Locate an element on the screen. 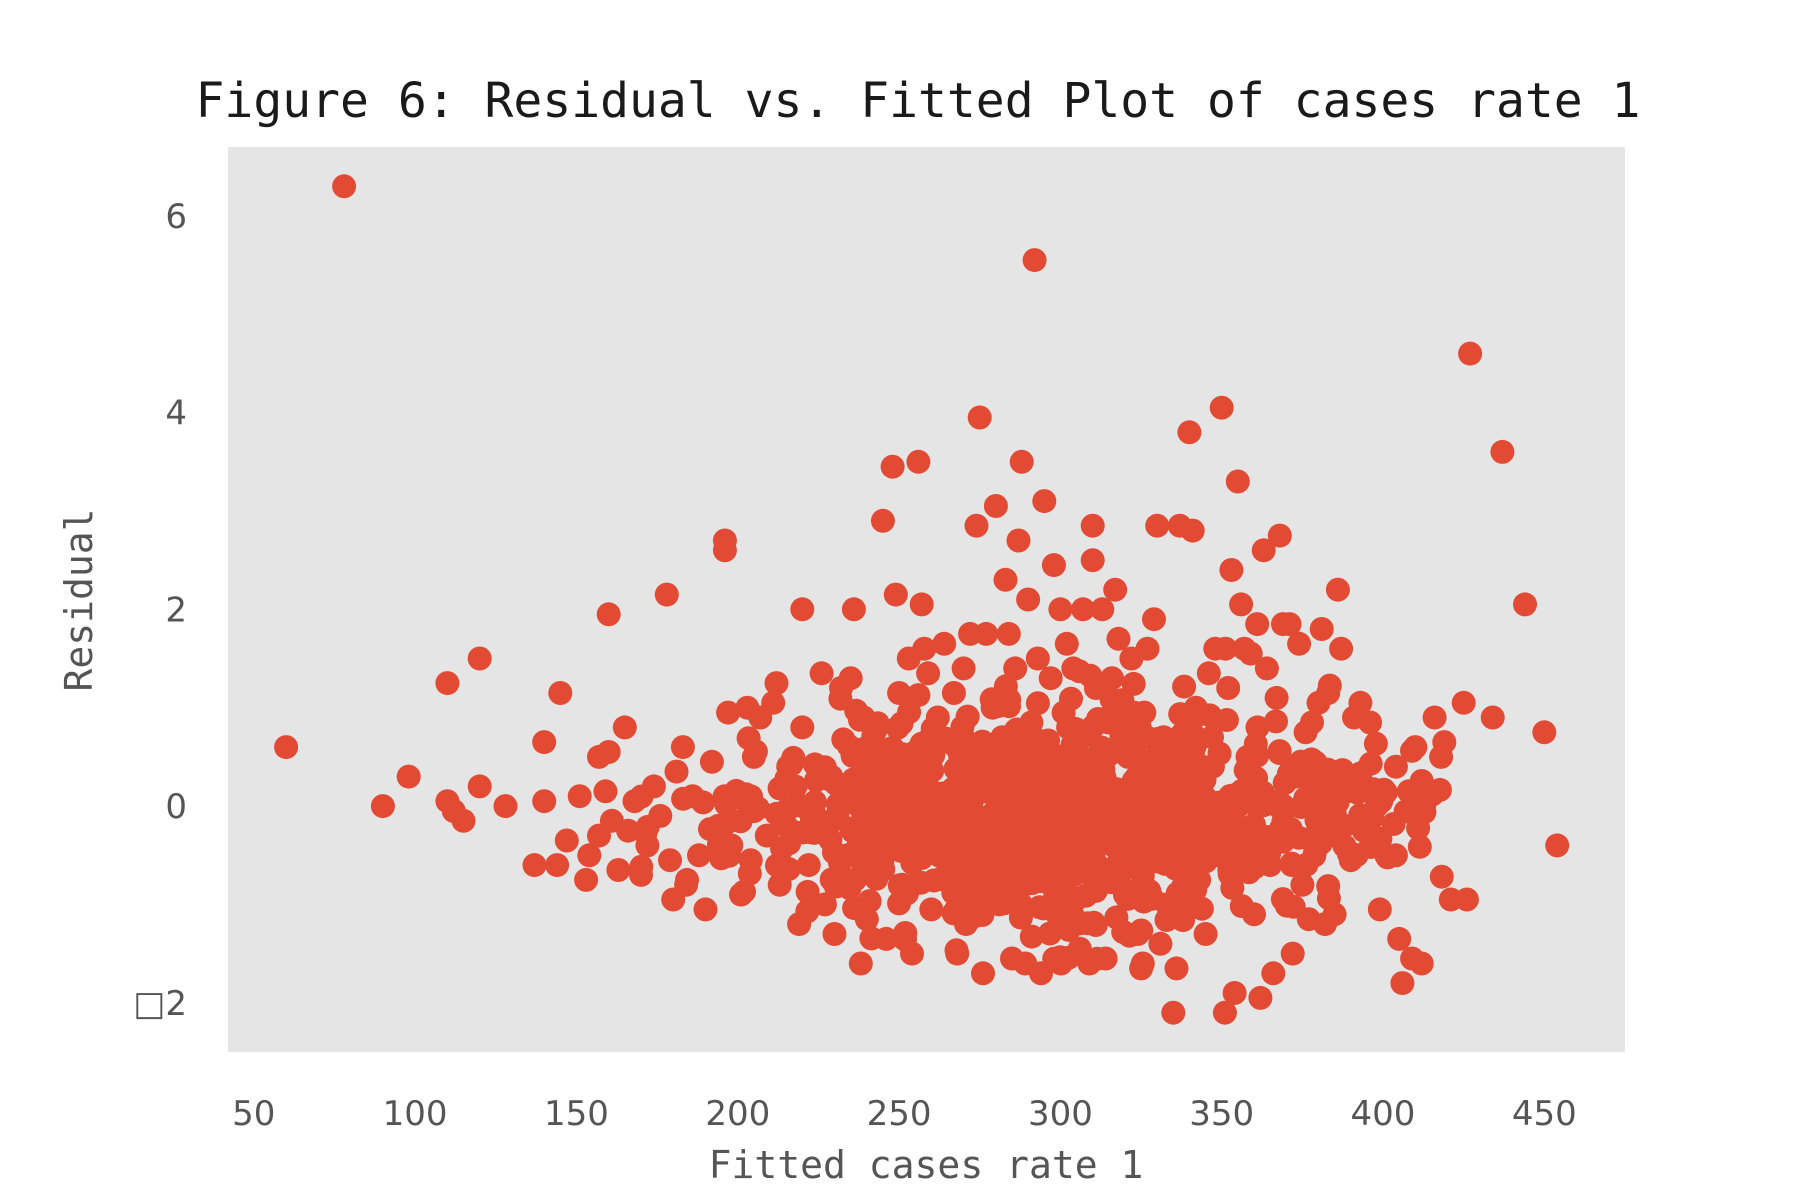 The width and height of the screenshot is (1800, 1200). x-tick-label: 350 is located at coordinates (1221, 1114).